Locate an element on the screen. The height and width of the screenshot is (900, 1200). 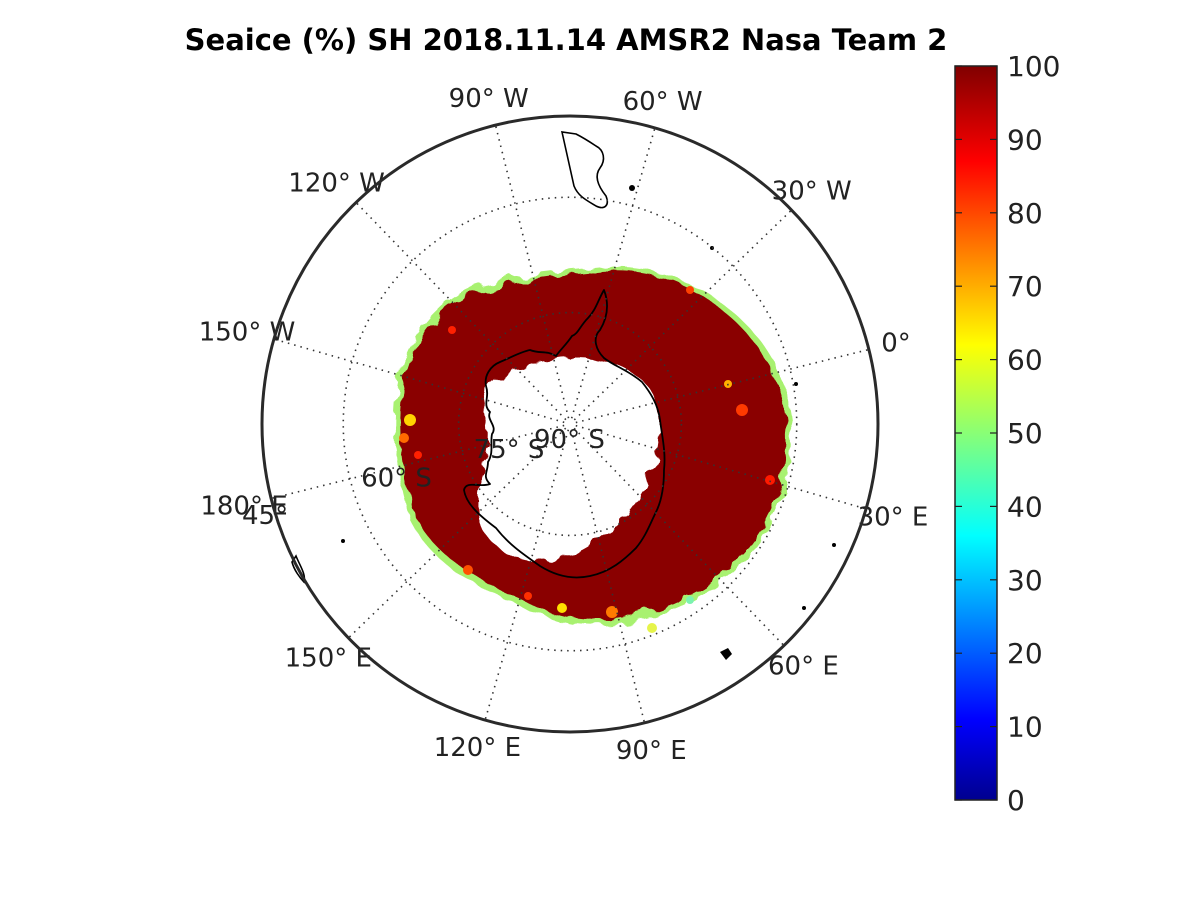
meridian-label: 120° E is located at coordinates (477, 748).